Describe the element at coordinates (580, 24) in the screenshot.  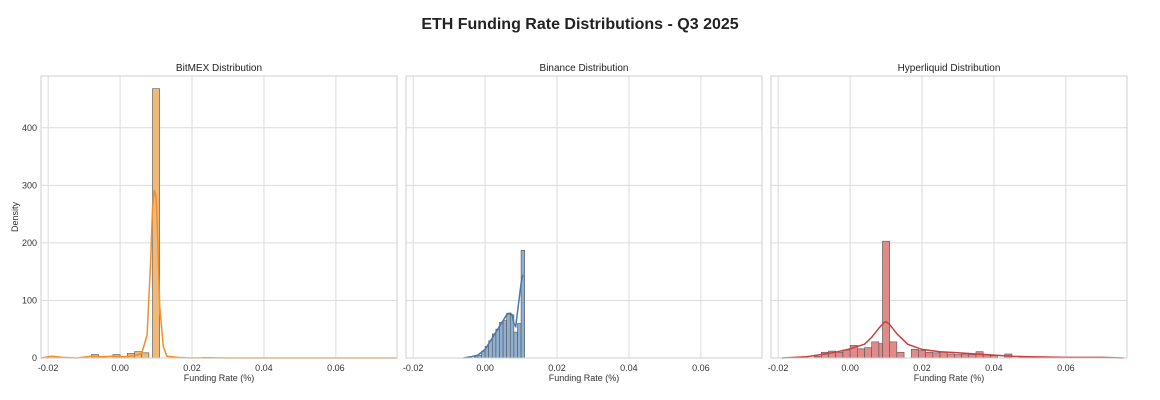
I see `chart-main-title: ETH Funding Rate Distributions - Q3 2025` at that location.